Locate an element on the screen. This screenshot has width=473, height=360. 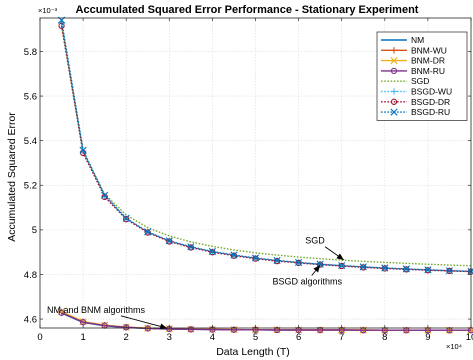
x-tick-label: 4 is located at coordinates (212, 337).